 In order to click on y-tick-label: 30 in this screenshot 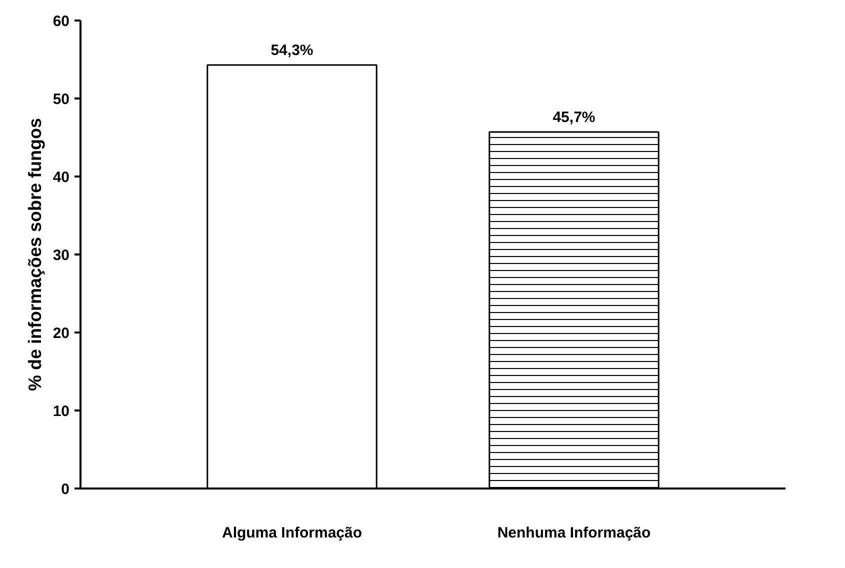, I will do `click(61, 255)`.